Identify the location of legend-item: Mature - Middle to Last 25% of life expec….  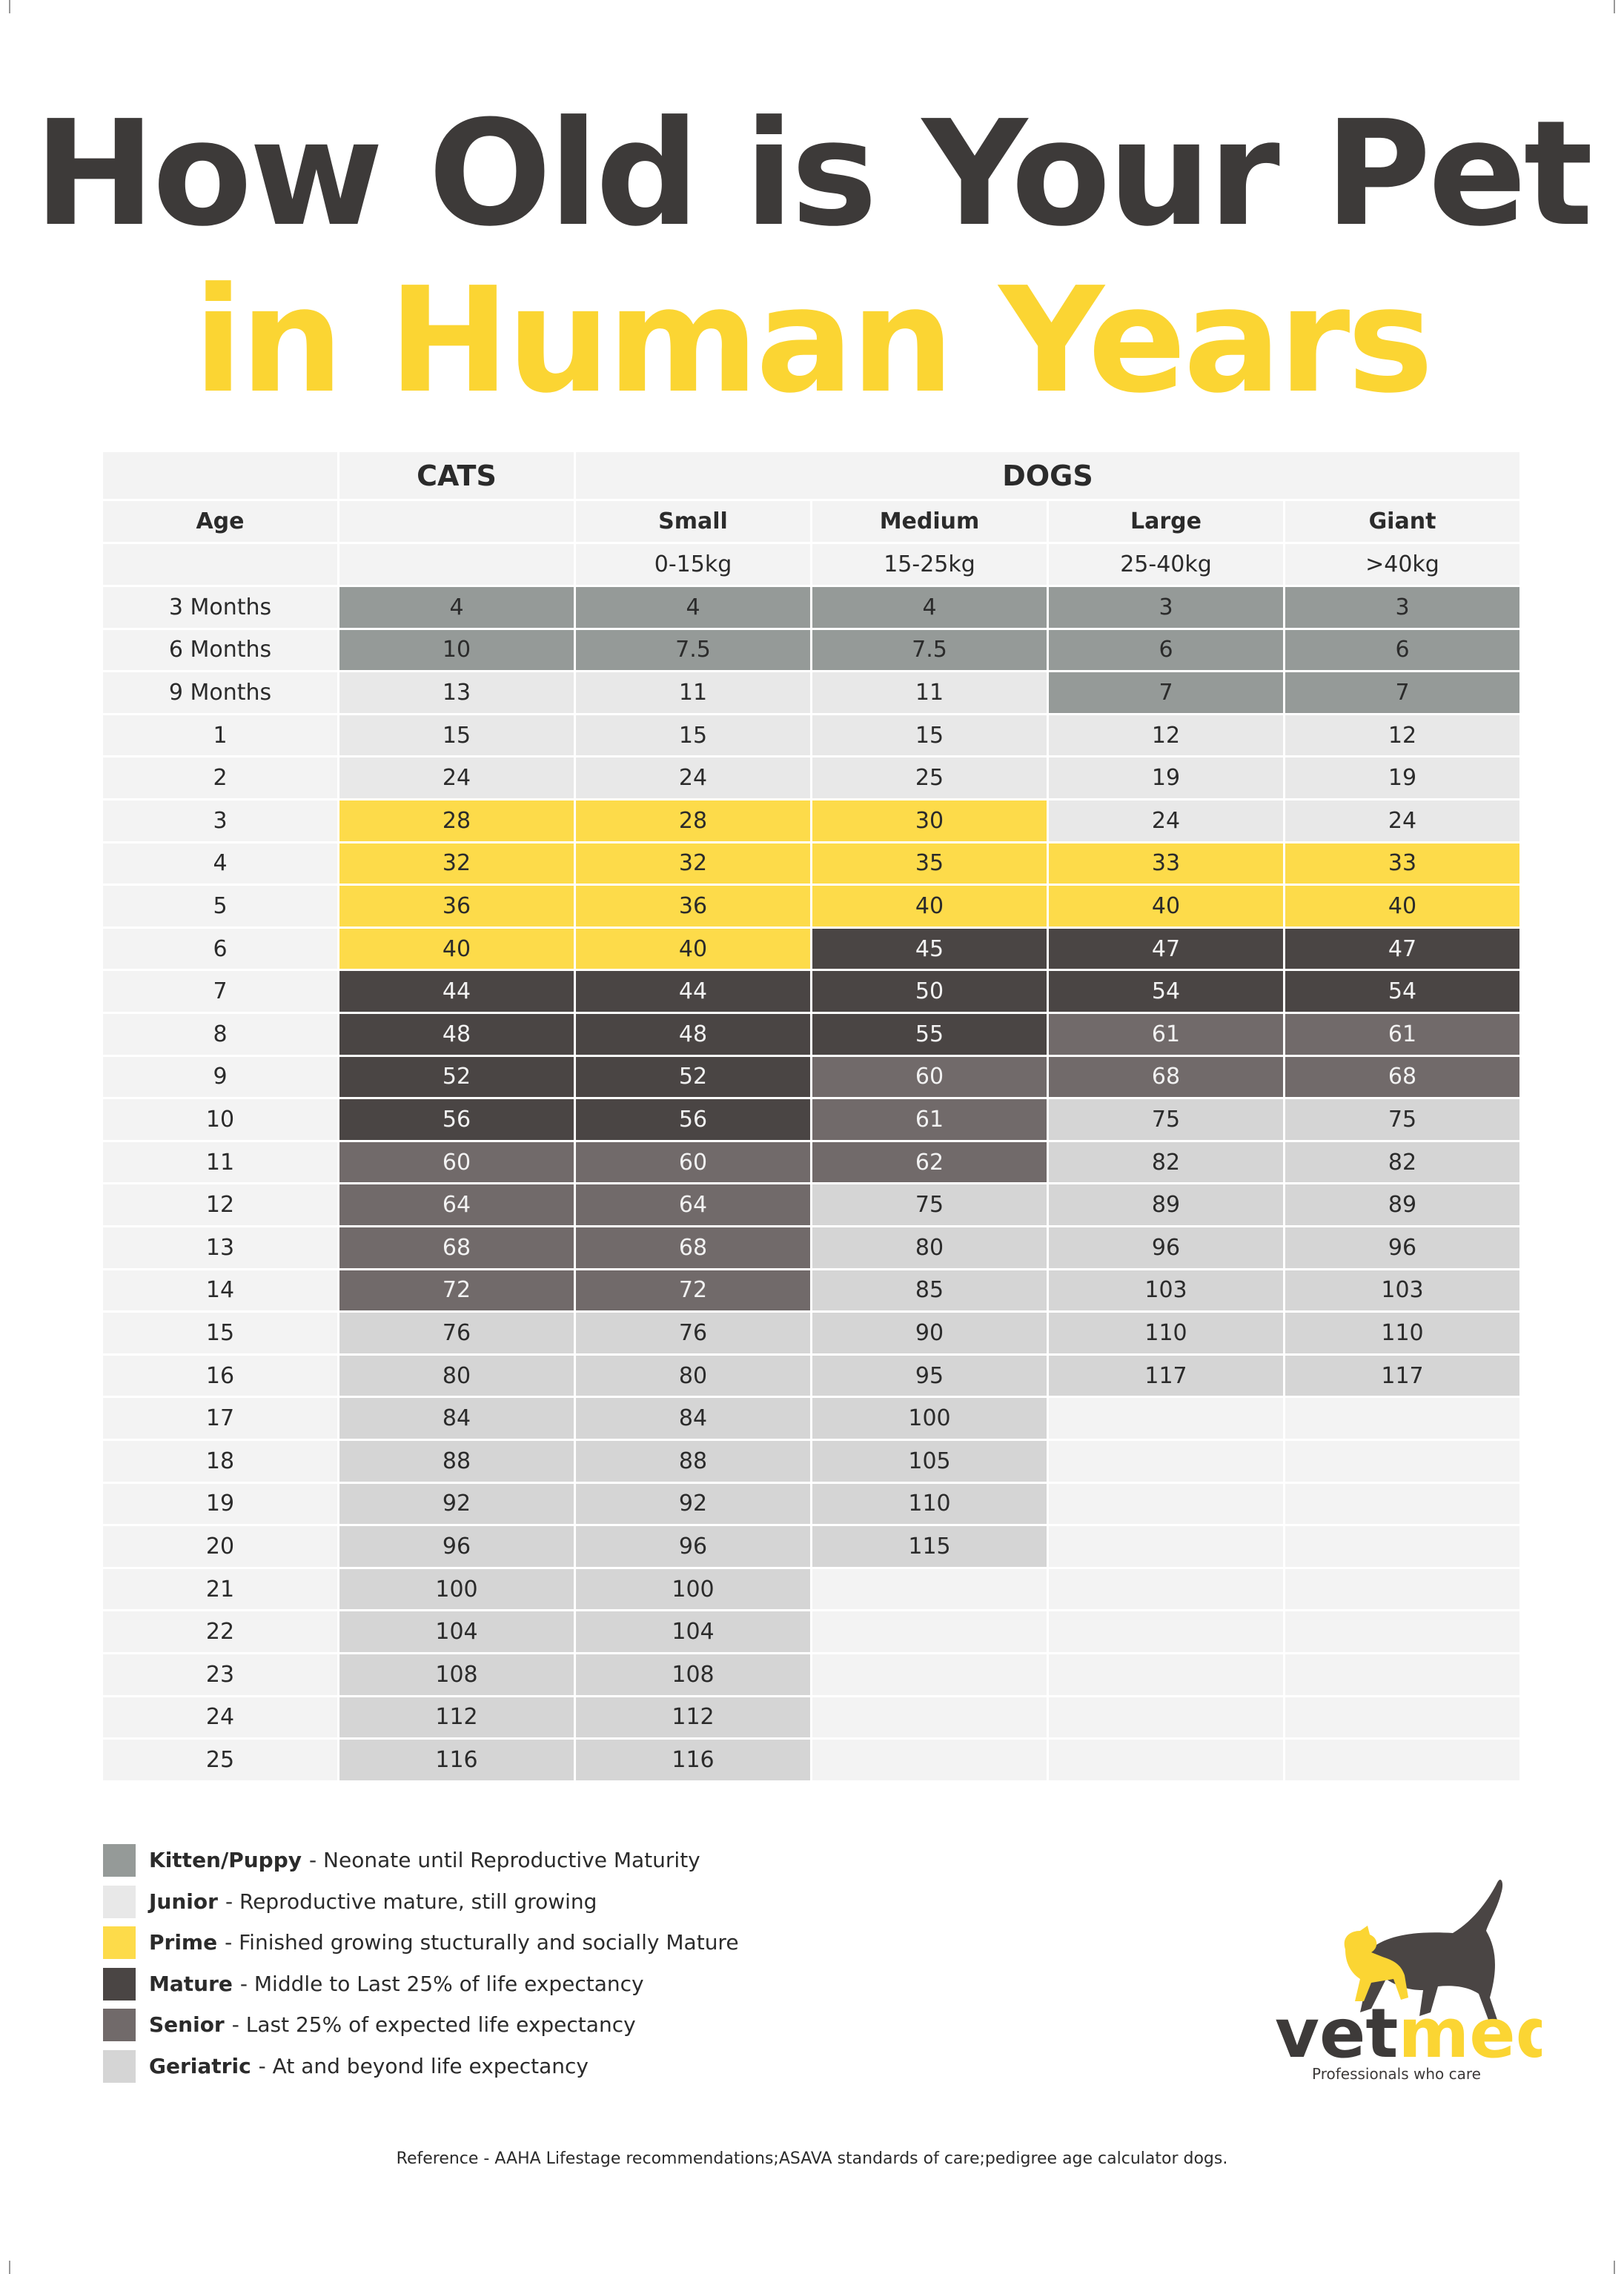
(396, 1984).